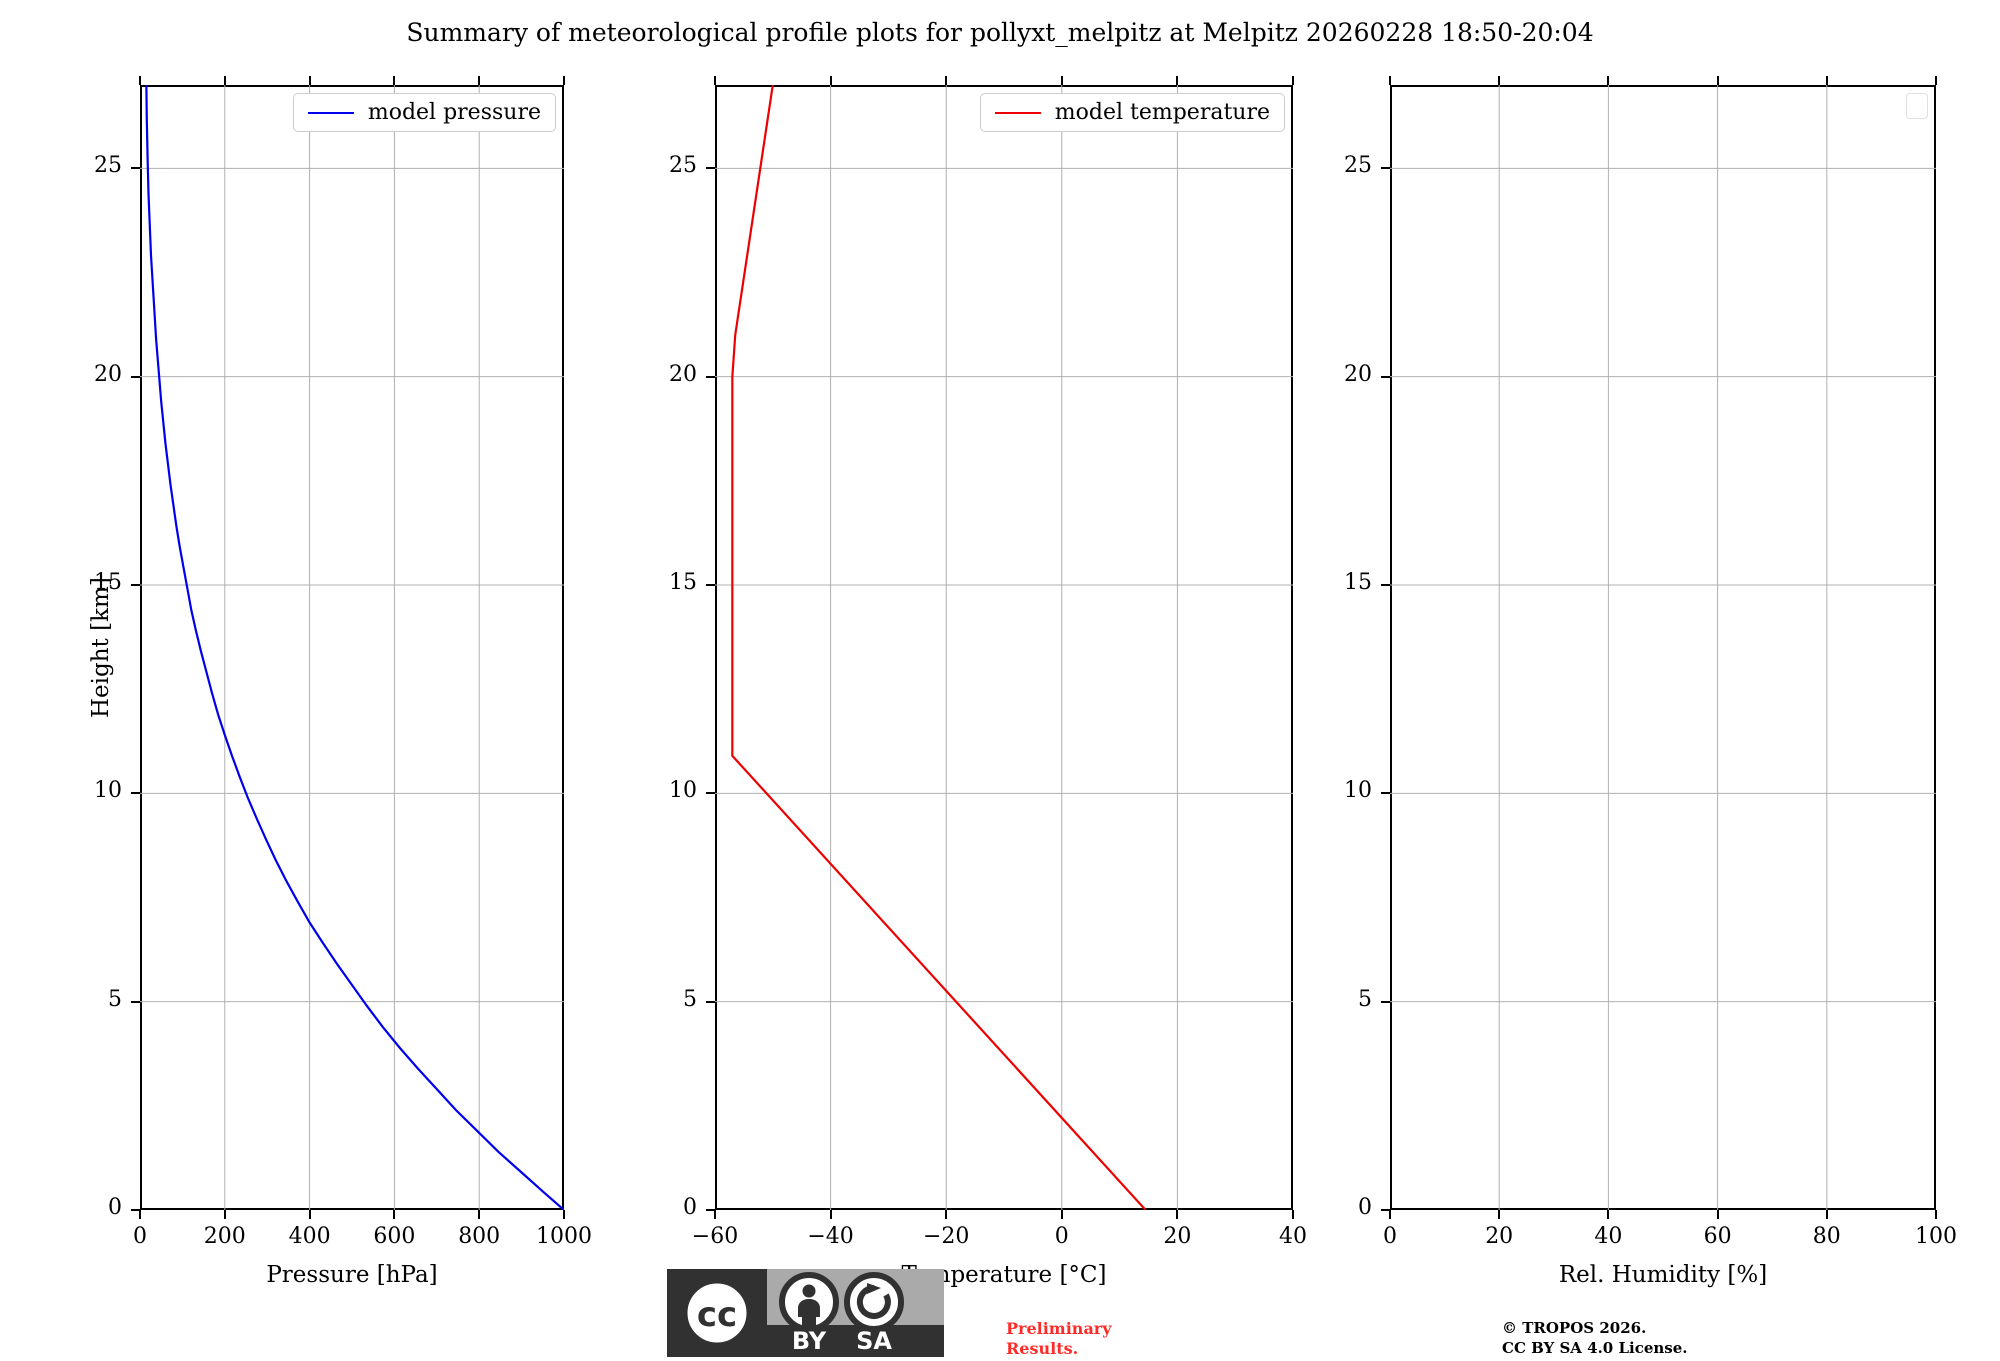 Image resolution: width=2000 pixels, height=1361 pixels. What do you see at coordinates (946, 1236) in the screenshot?
I see `x-tick-label: −20` at bounding box center [946, 1236].